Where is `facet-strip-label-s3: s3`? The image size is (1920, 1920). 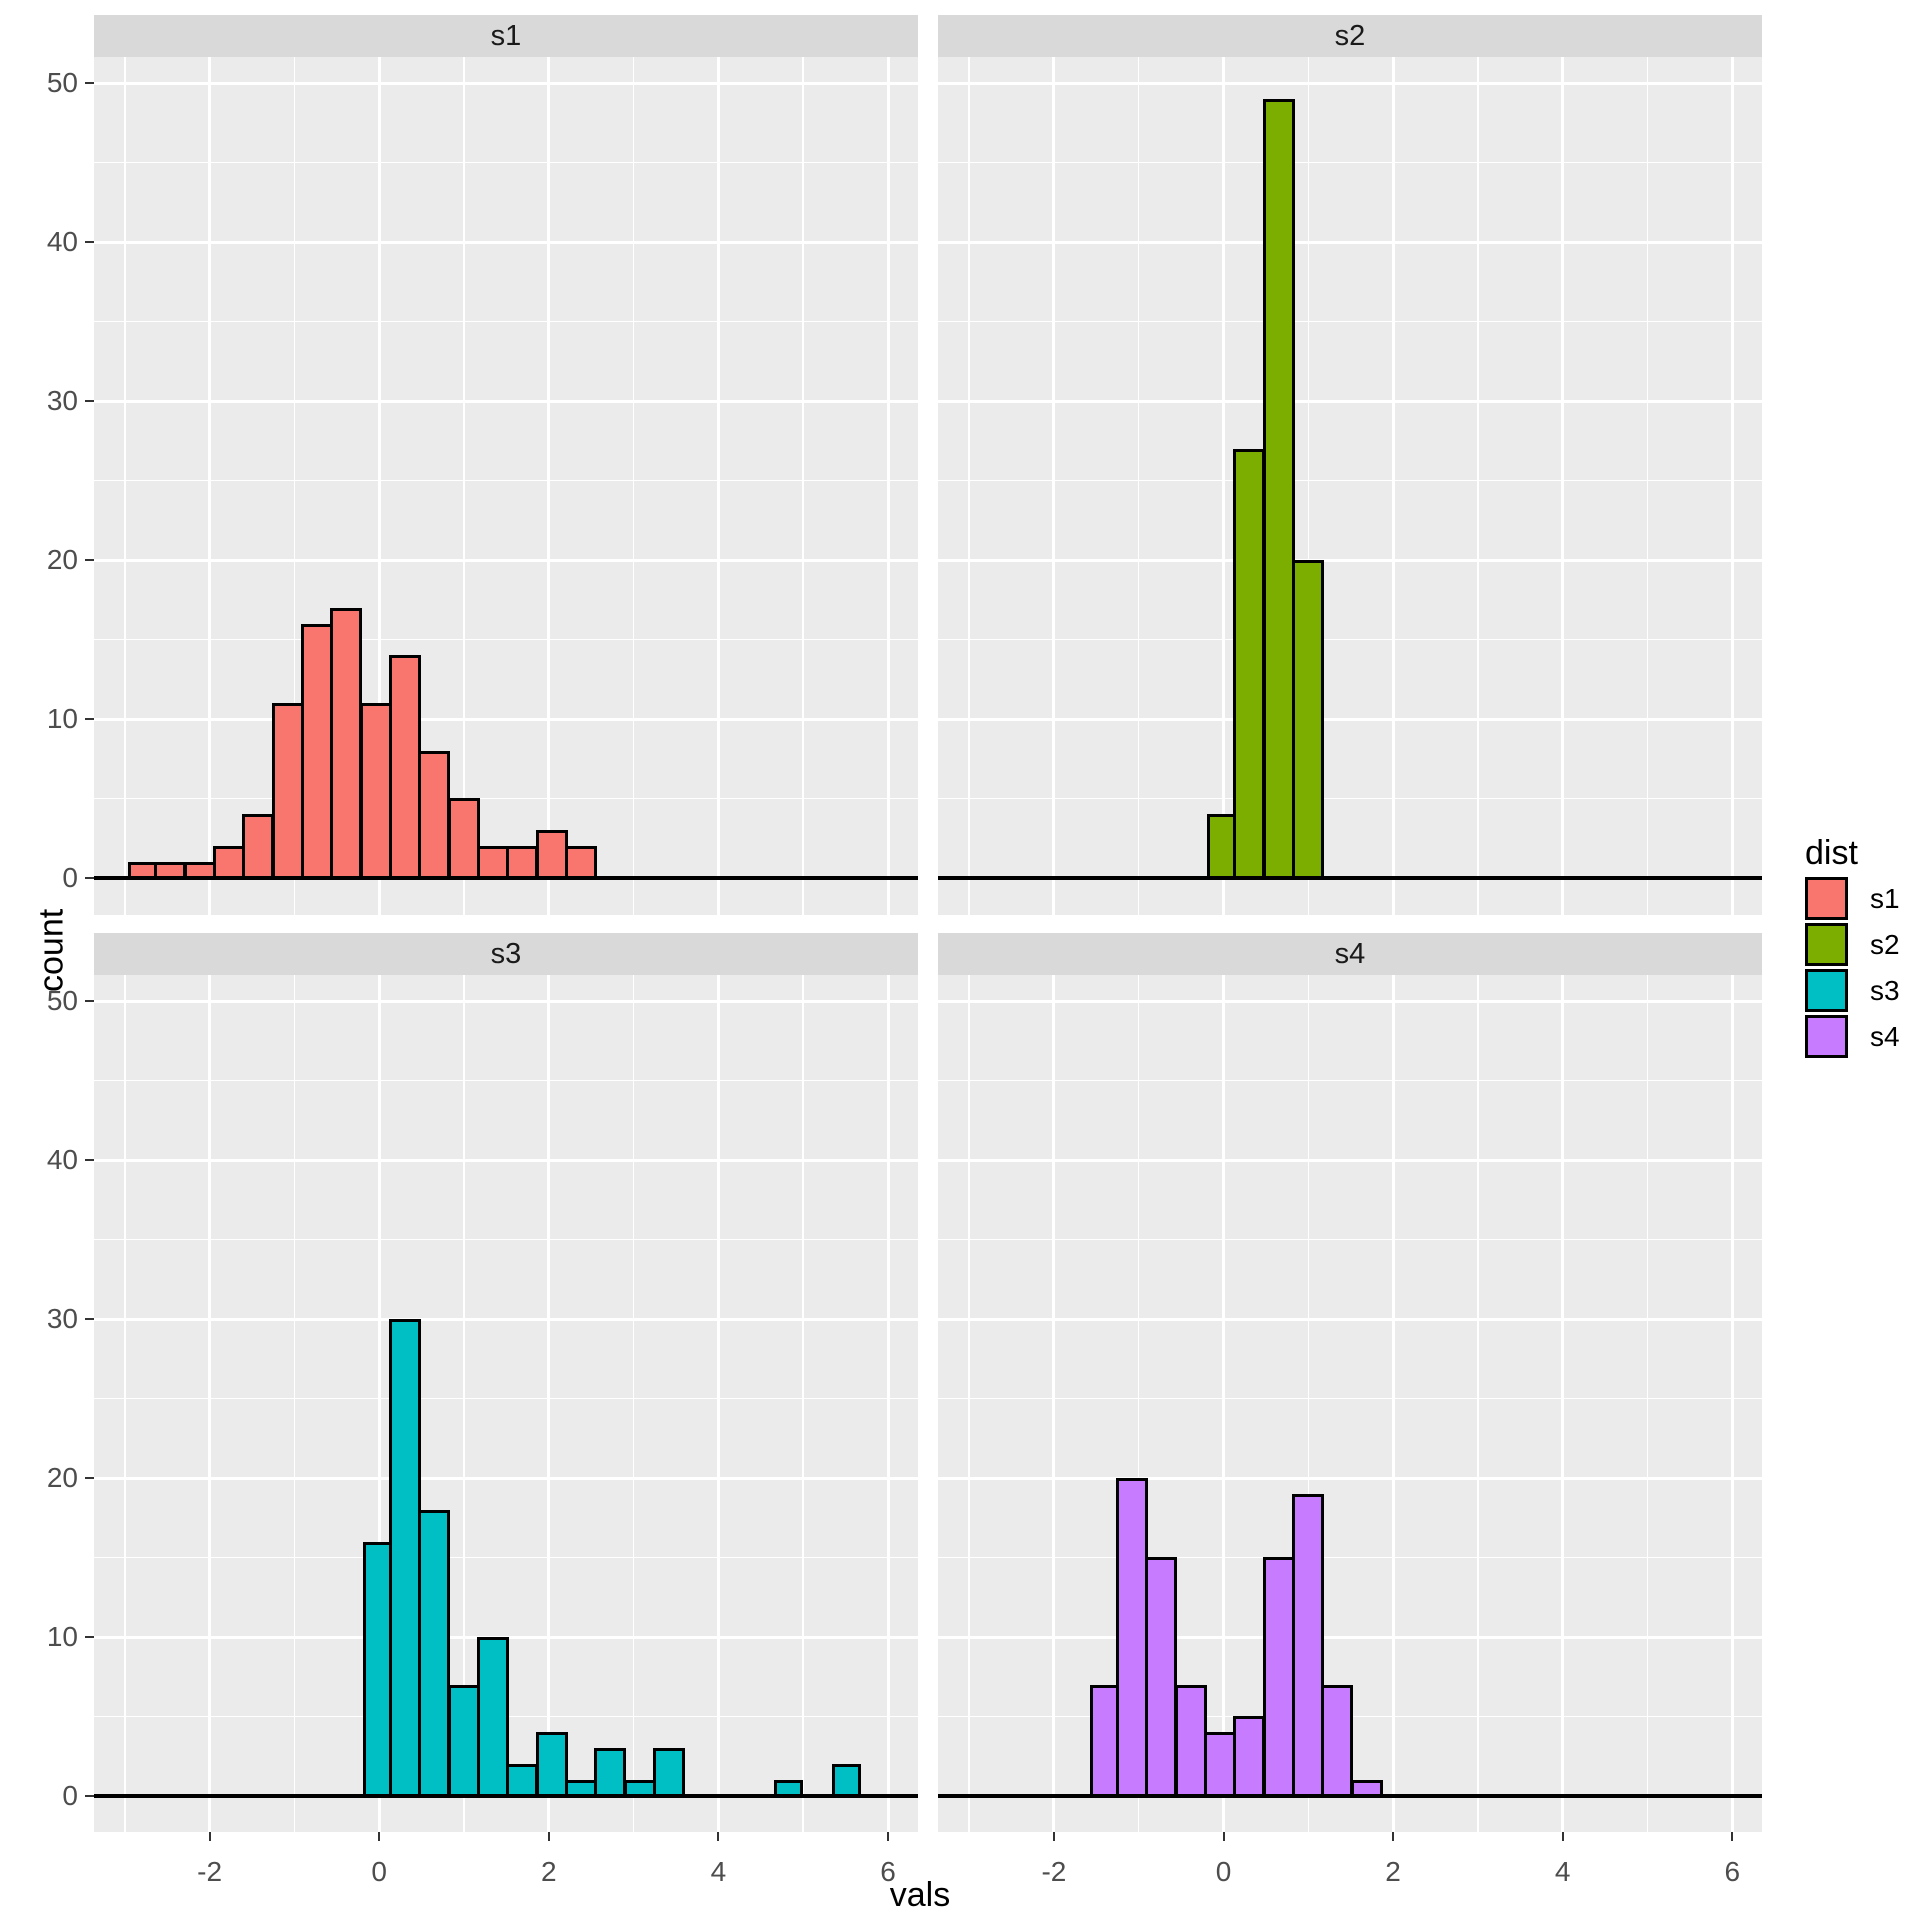 facet-strip-label-s3: s3 is located at coordinates (506, 953).